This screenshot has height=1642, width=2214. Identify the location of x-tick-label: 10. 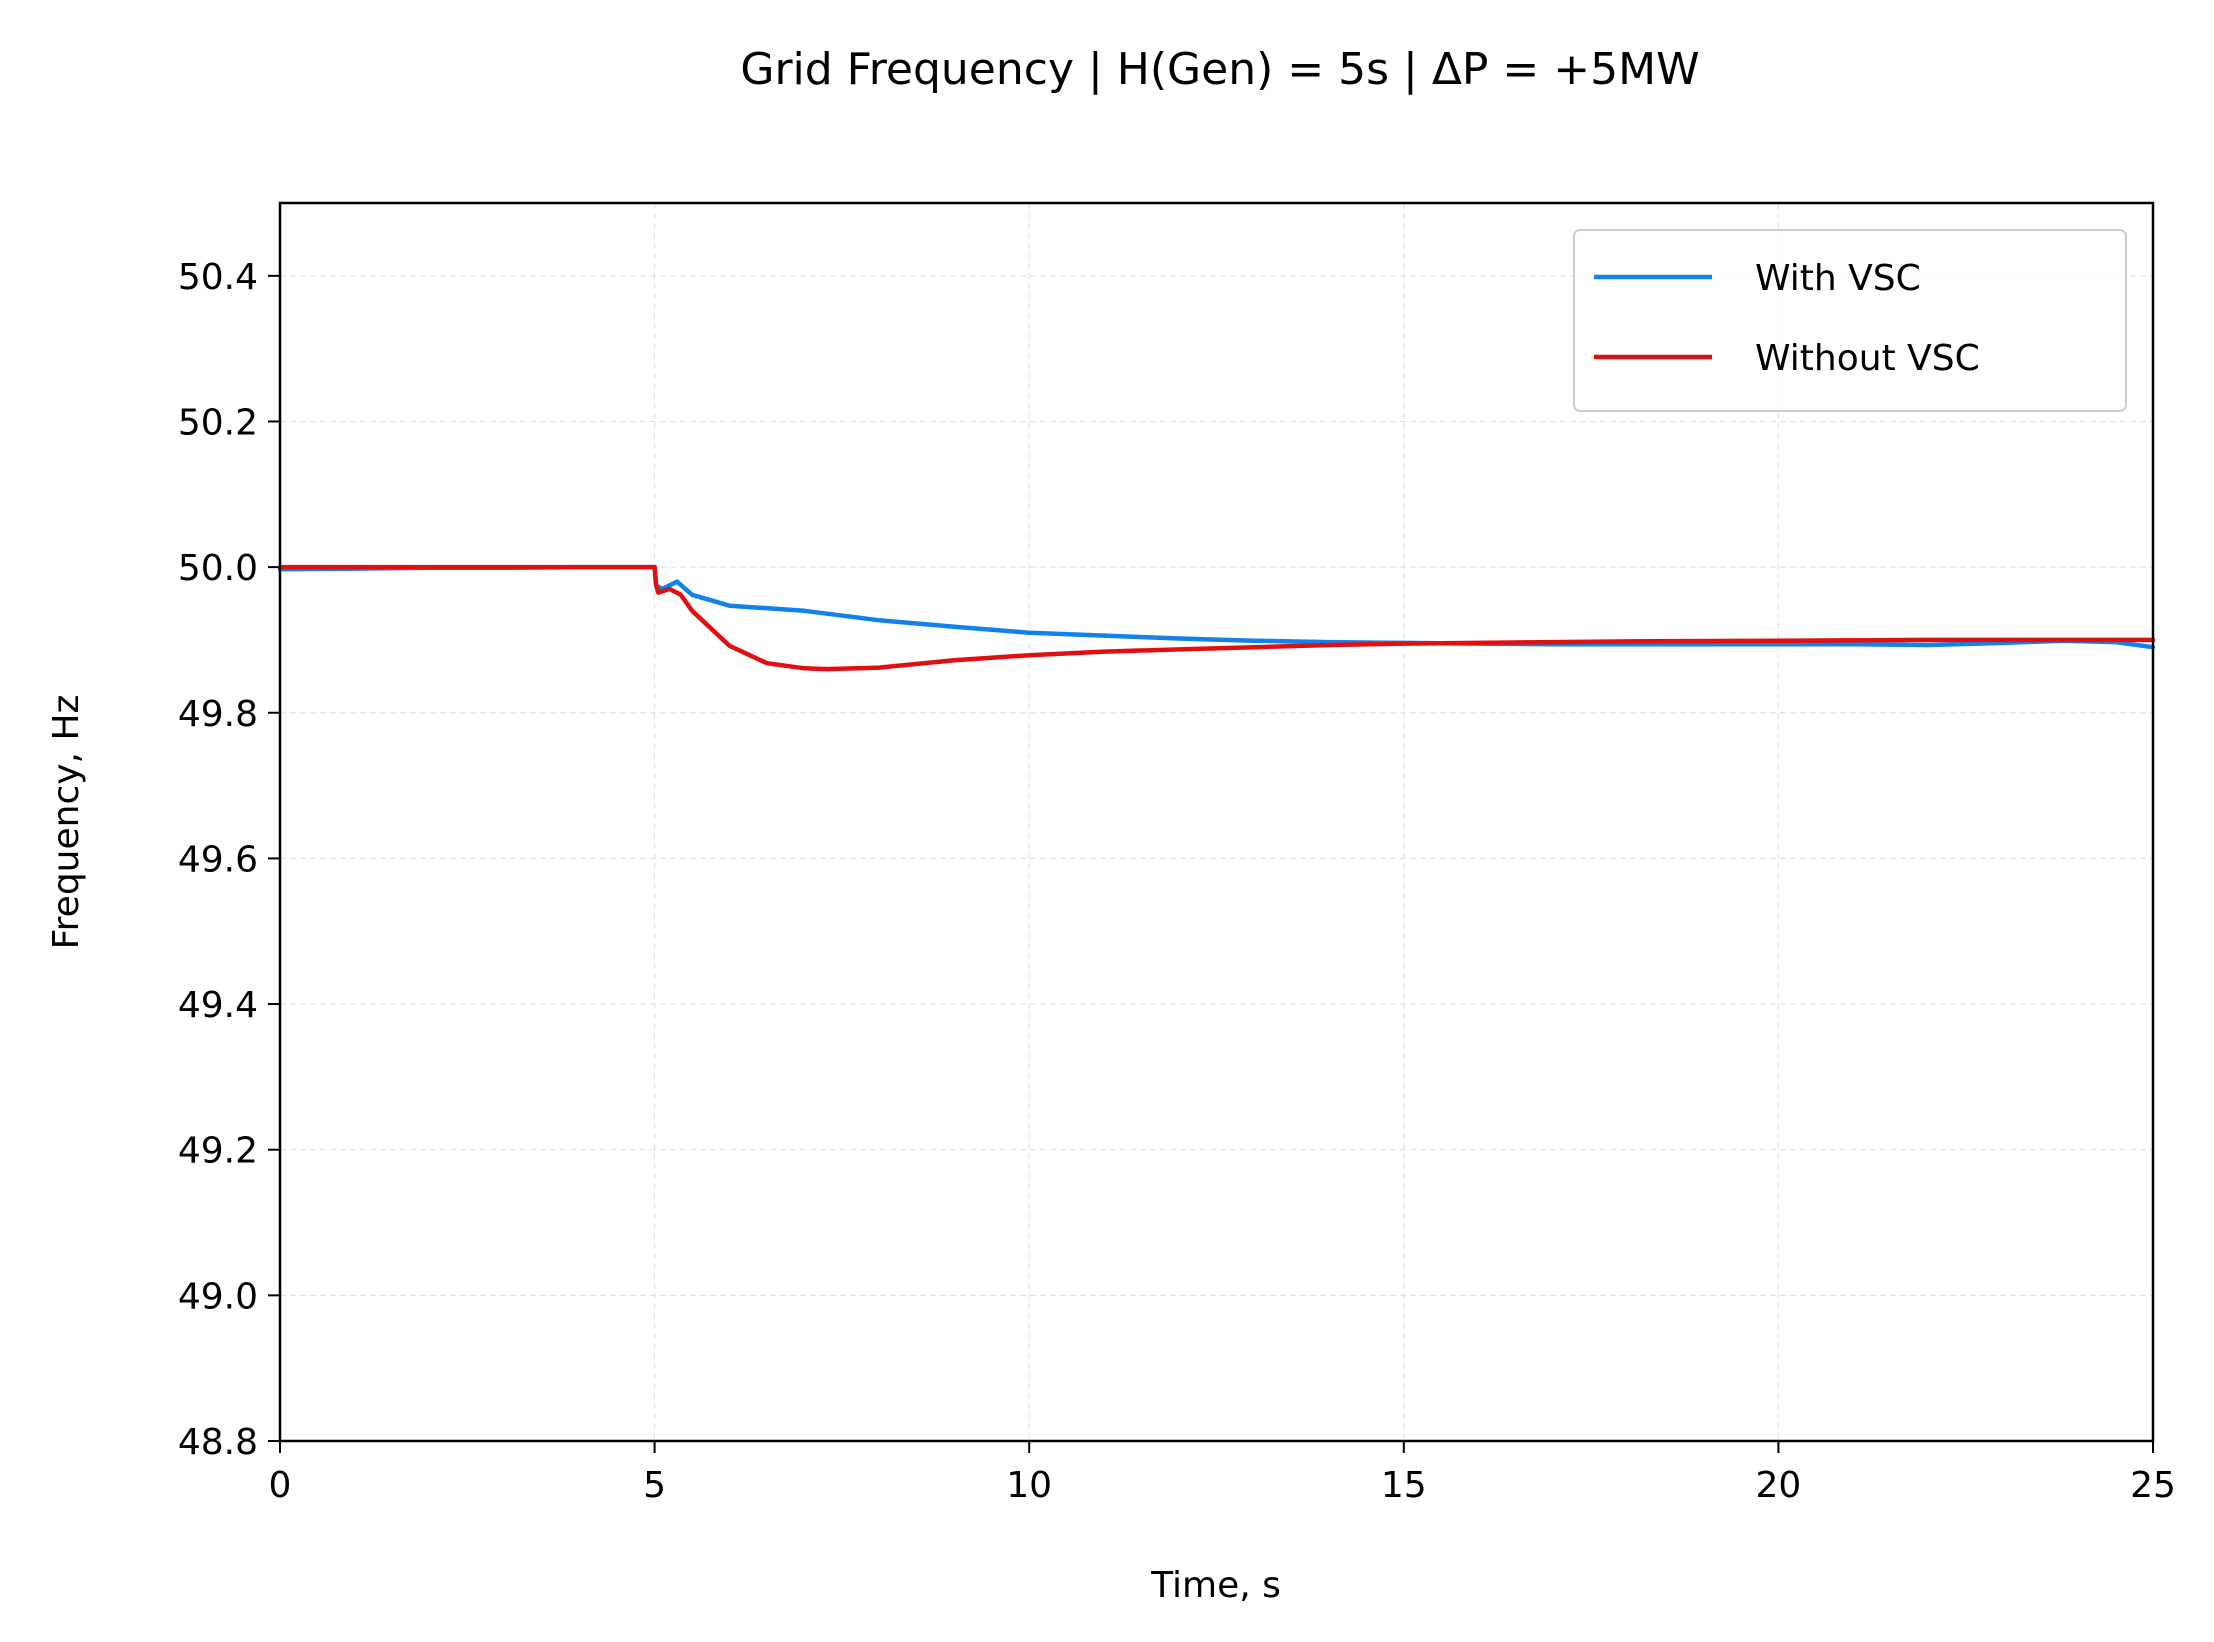
(1029, 1485).